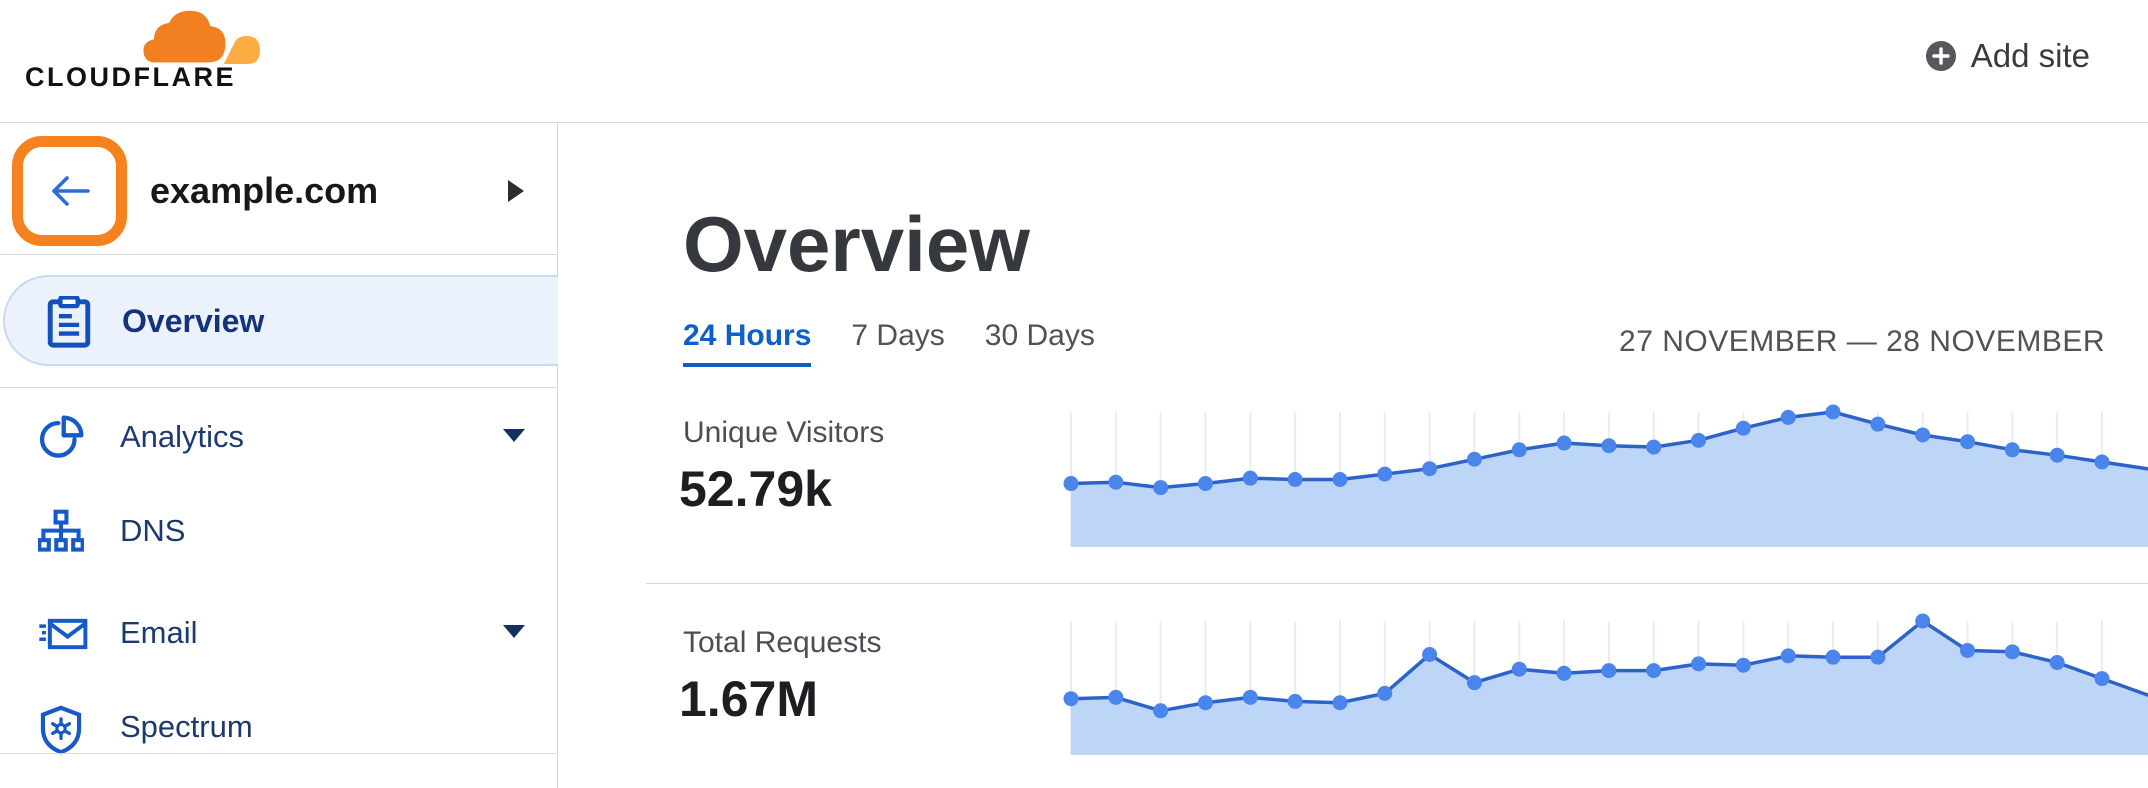  What do you see at coordinates (279, 632) in the screenshot?
I see `sidebar-item-email: Email` at bounding box center [279, 632].